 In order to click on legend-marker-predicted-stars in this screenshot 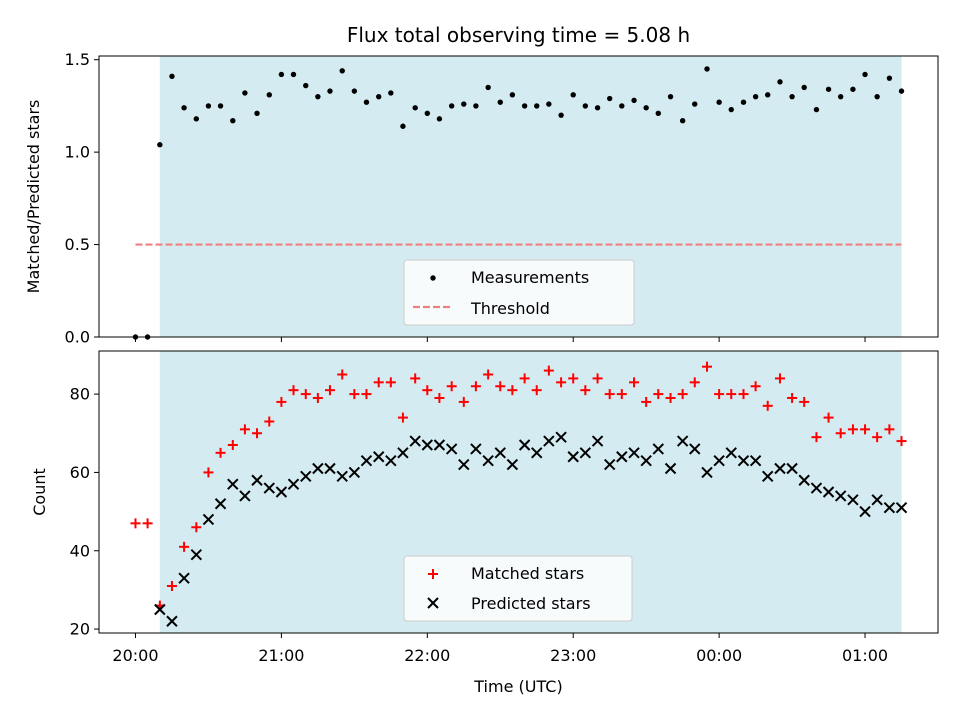, I will do `click(433, 603)`.